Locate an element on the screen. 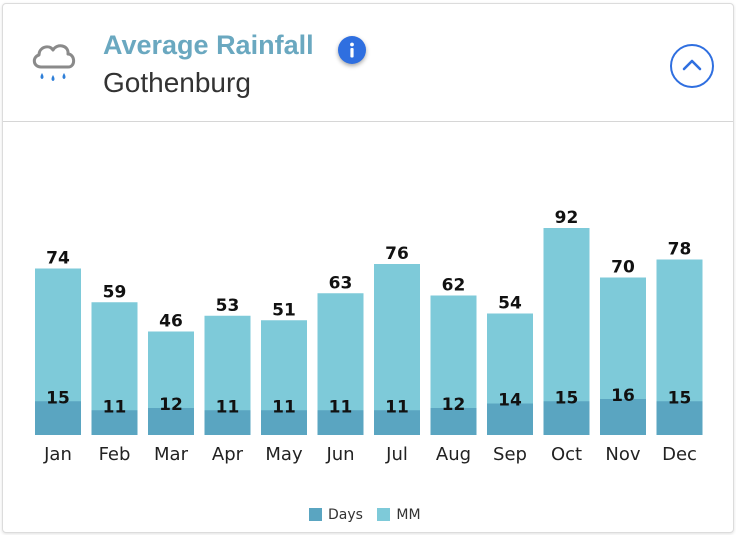  category-label-nov: Nov is located at coordinates (622, 454).